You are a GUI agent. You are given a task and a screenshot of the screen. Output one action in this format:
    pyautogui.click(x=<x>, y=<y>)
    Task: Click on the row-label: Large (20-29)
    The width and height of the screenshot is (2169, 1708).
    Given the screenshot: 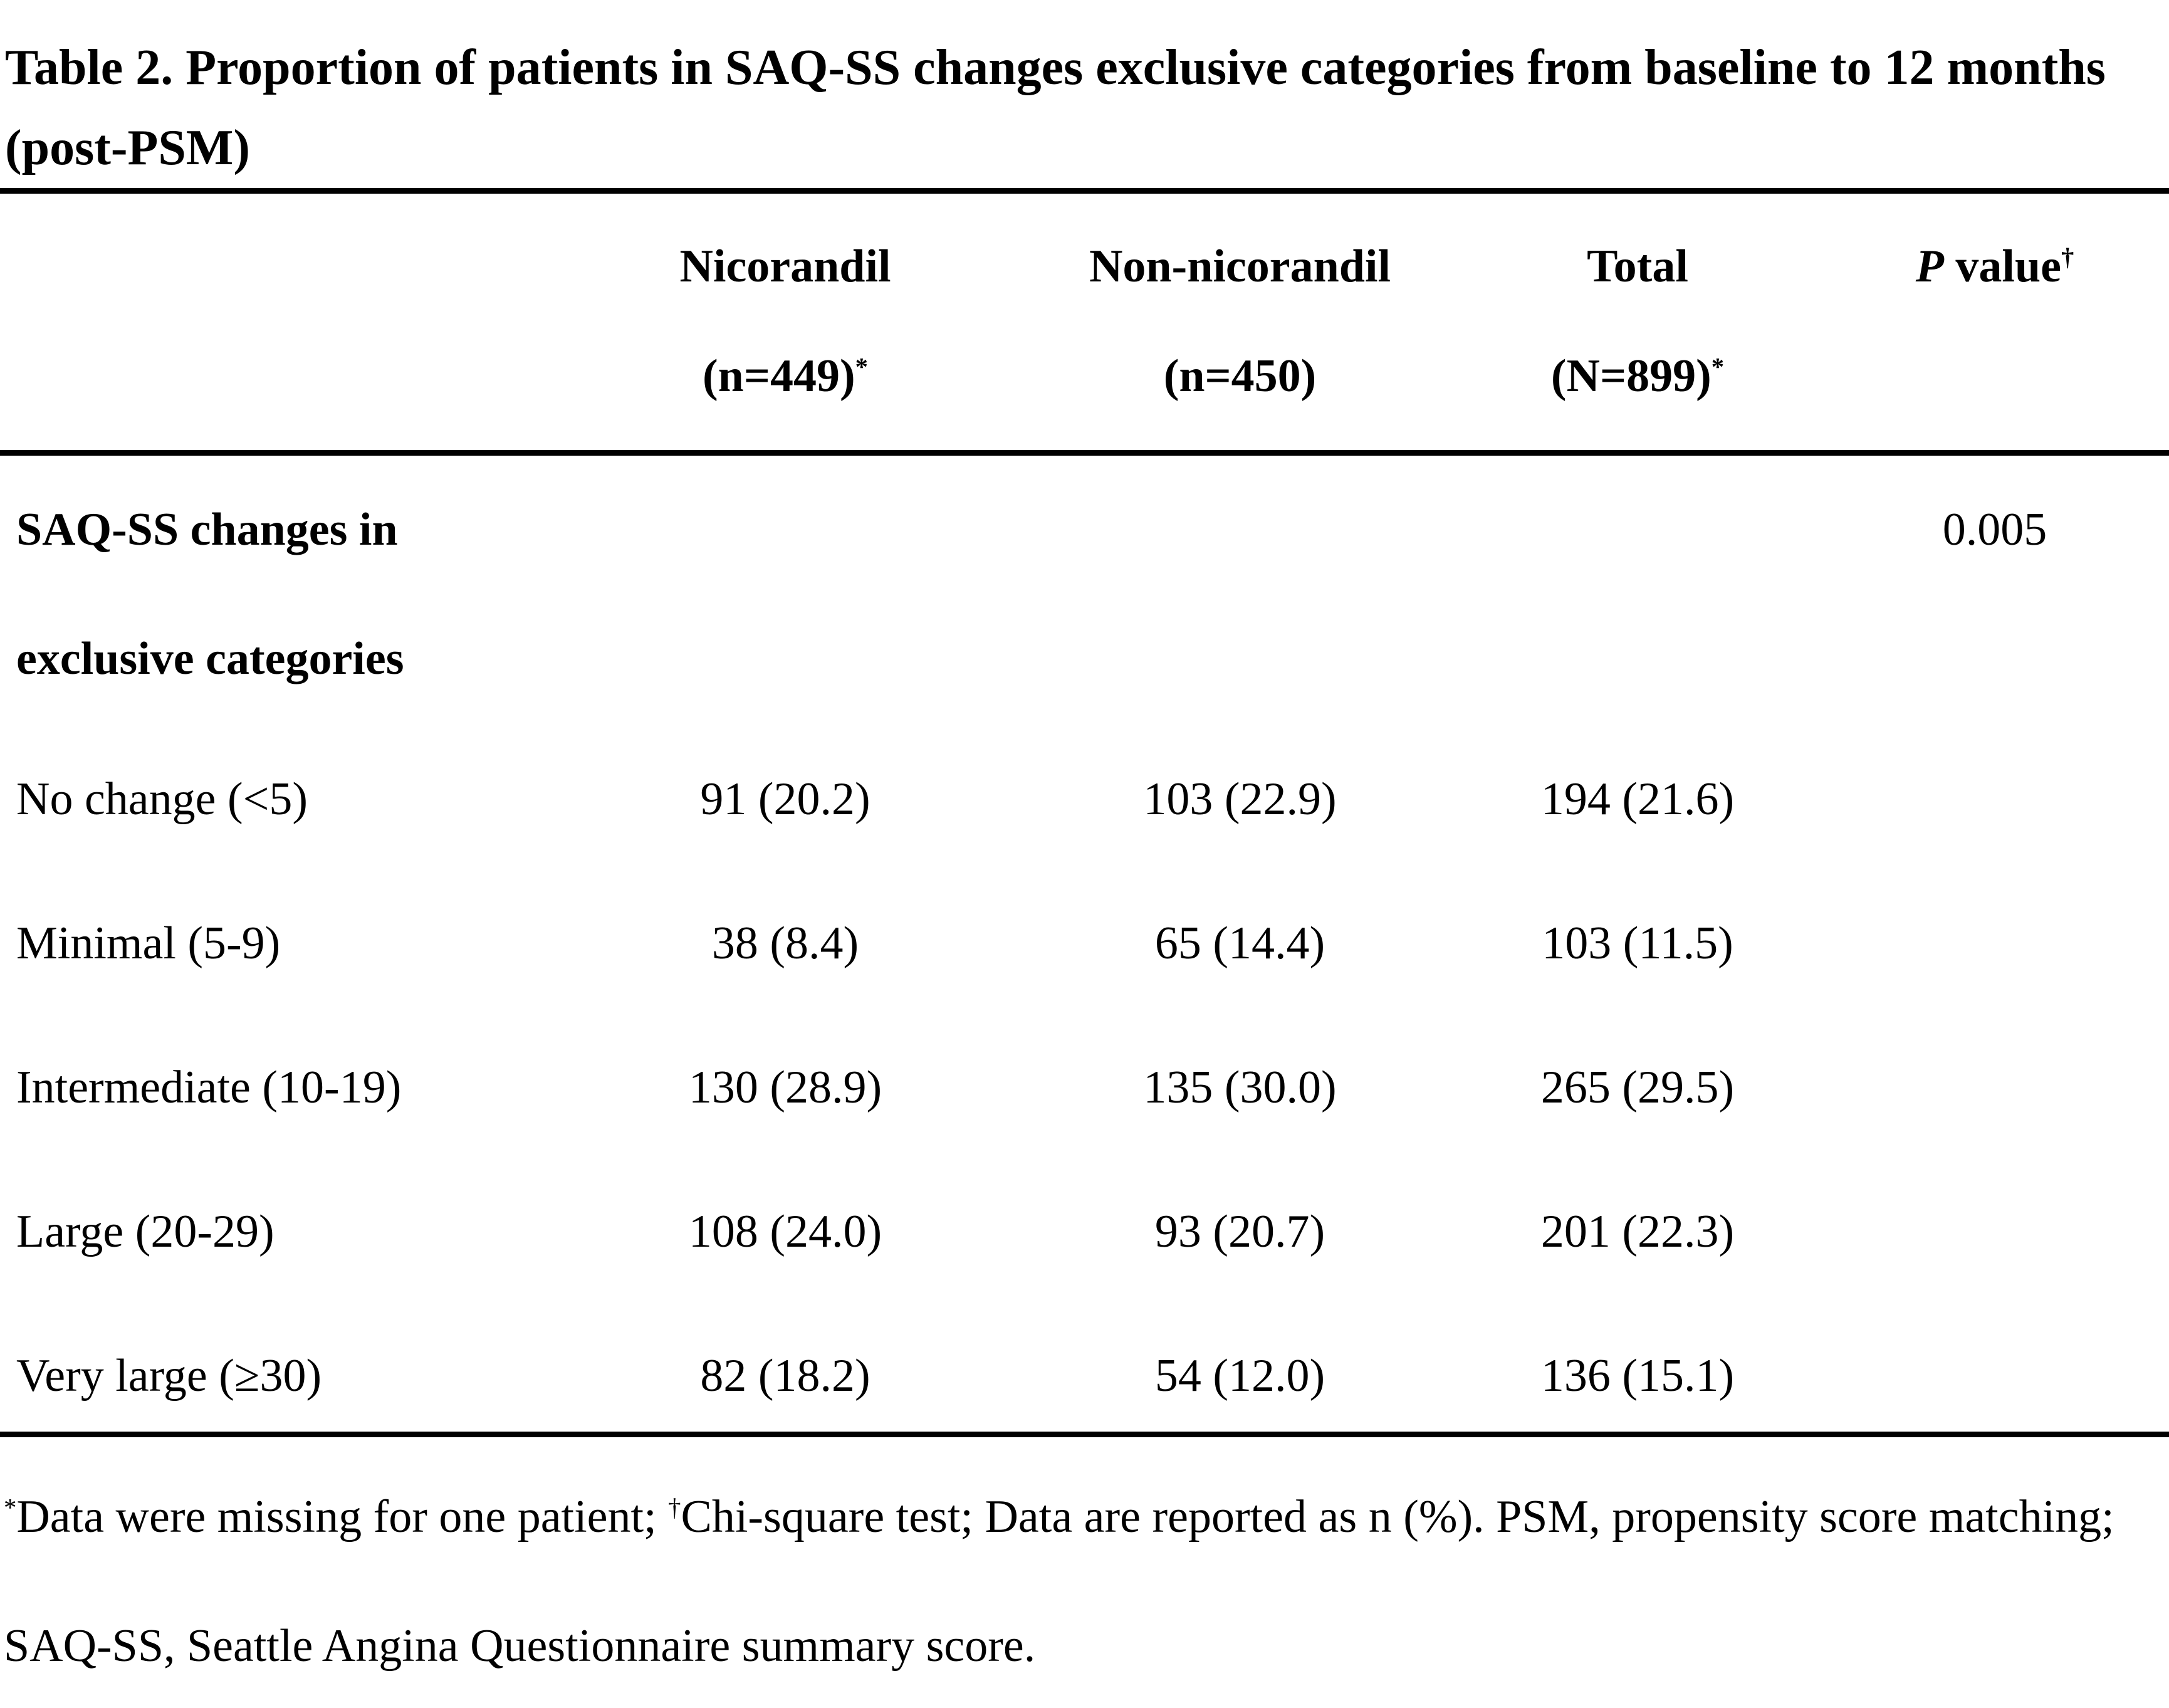 What is the action you would take?
    pyautogui.click(x=145, y=1231)
    